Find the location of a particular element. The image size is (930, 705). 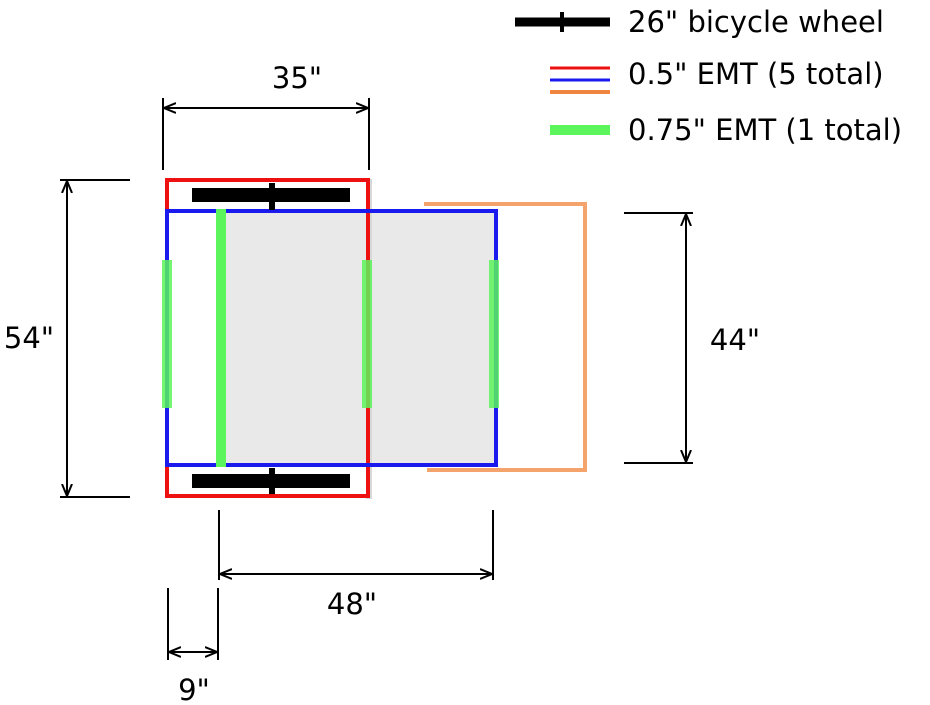

bottom-wheel is located at coordinates (271, 481).